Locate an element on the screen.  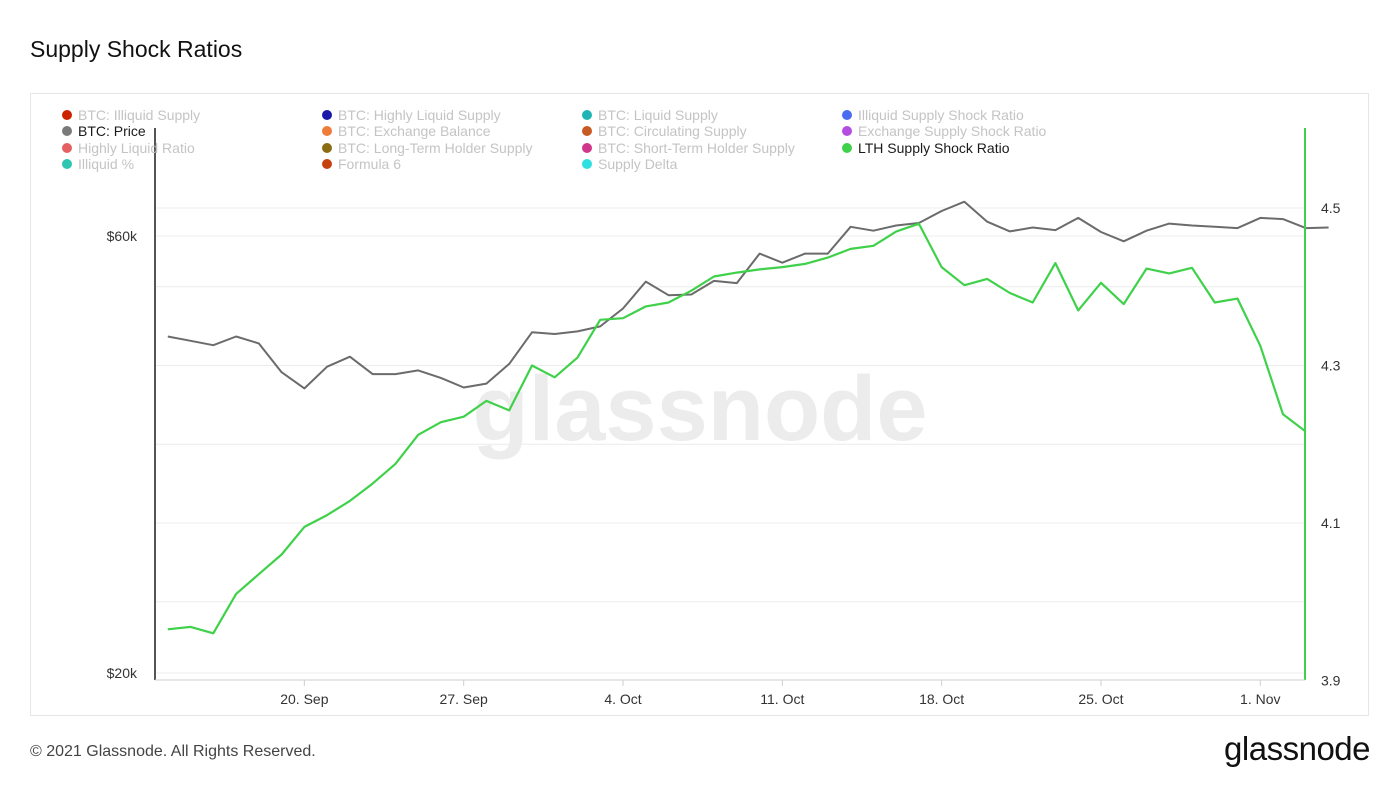
legend-item-highly-liquid-ratio: Highly Liquid Ratio is located at coordinates (128, 148).